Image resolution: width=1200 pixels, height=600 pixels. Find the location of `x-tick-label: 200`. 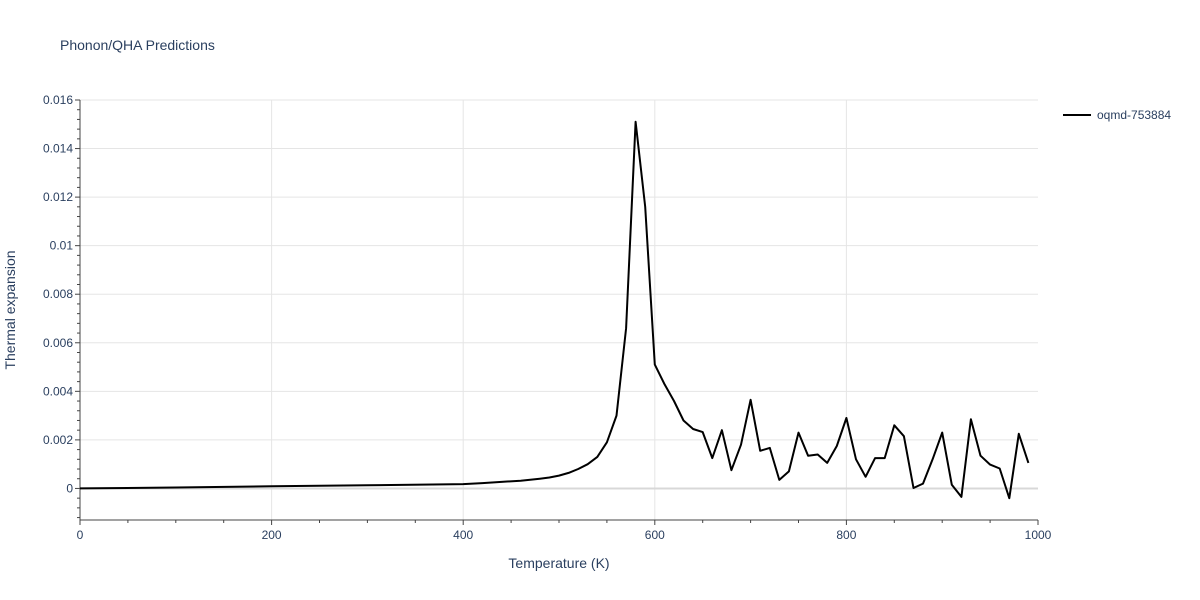

x-tick-label: 200 is located at coordinates (272, 535).